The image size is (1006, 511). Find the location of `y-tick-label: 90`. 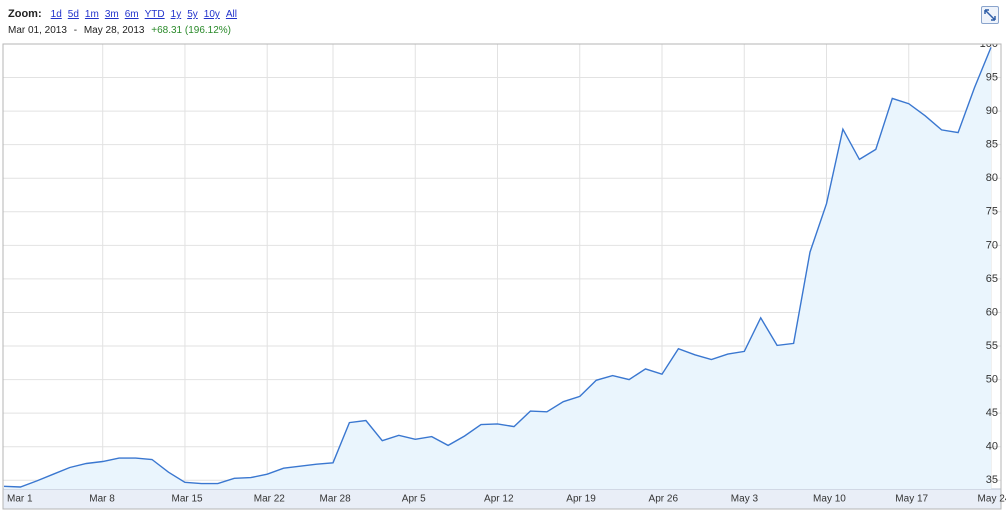

y-tick-label: 90 is located at coordinates (992, 111).